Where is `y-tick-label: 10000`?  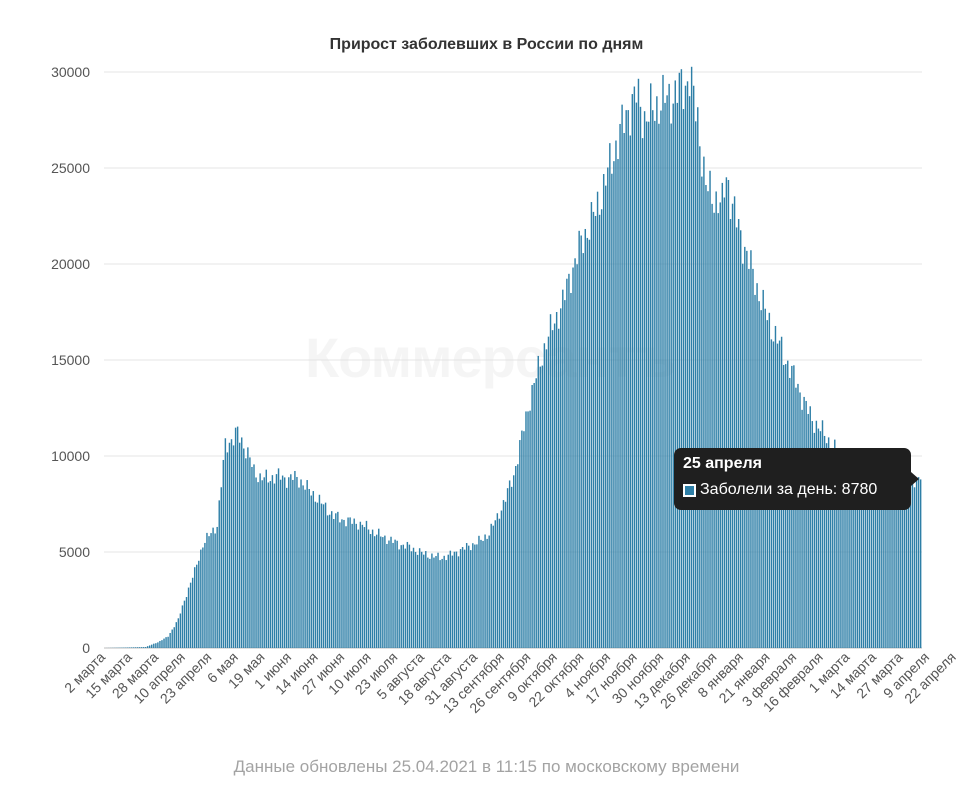 y-tick-label: 10000 is located at coordinates (70, 456).